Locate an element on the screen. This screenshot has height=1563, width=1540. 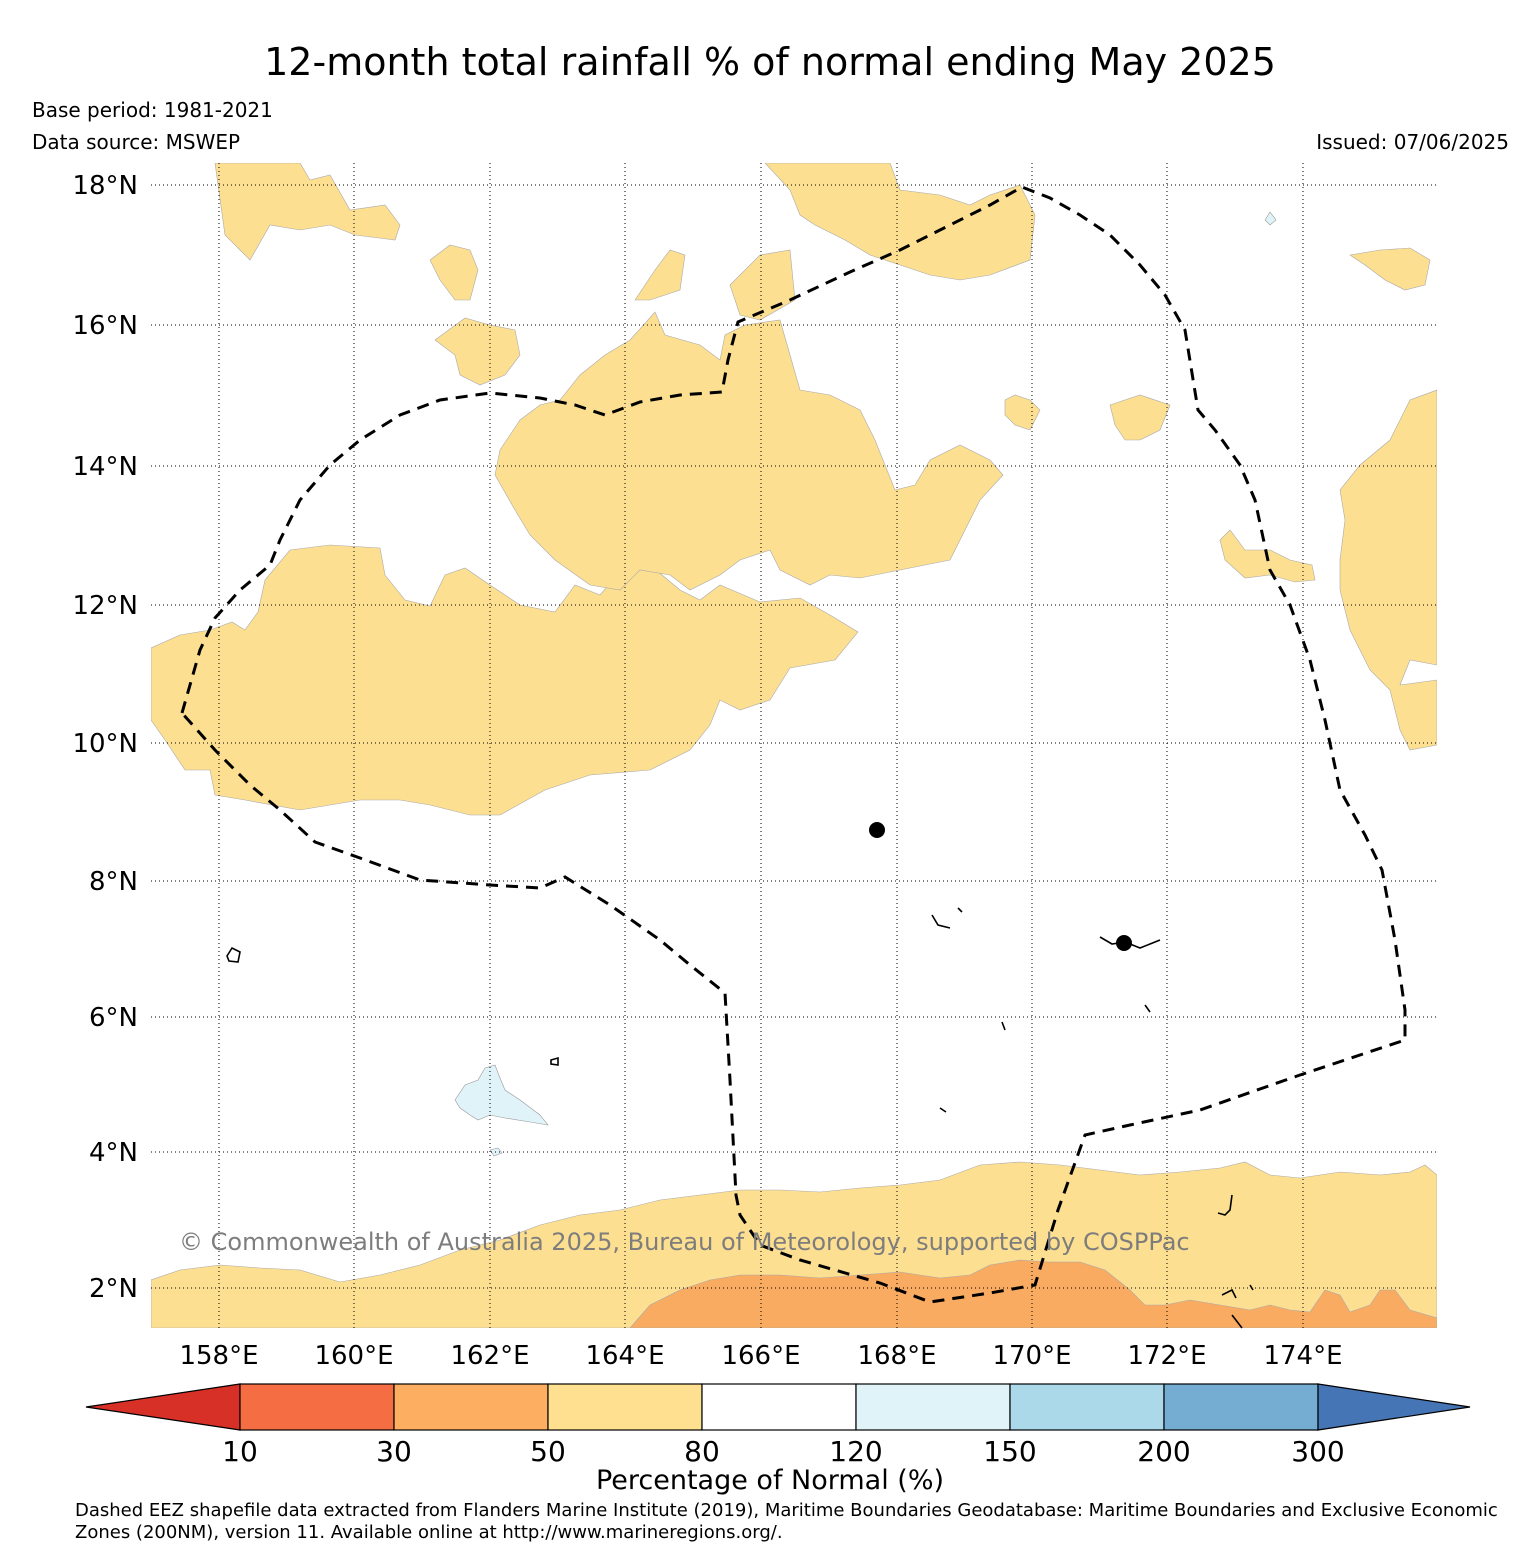
region-50-80-north-central-top is located at coordinates (900, 222).